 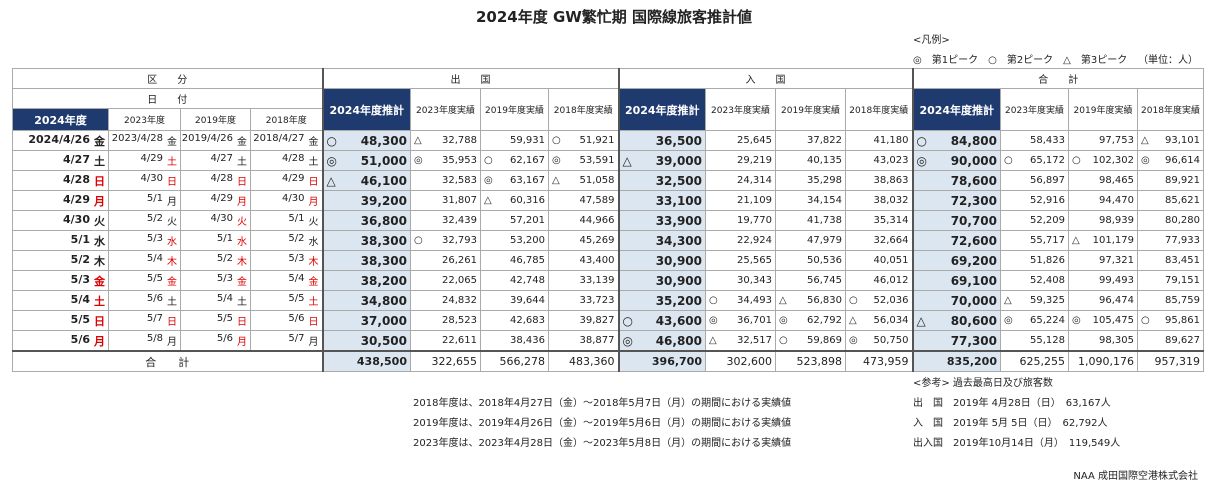 I want to click on cell: 523,898, so click(x=810, y=361).